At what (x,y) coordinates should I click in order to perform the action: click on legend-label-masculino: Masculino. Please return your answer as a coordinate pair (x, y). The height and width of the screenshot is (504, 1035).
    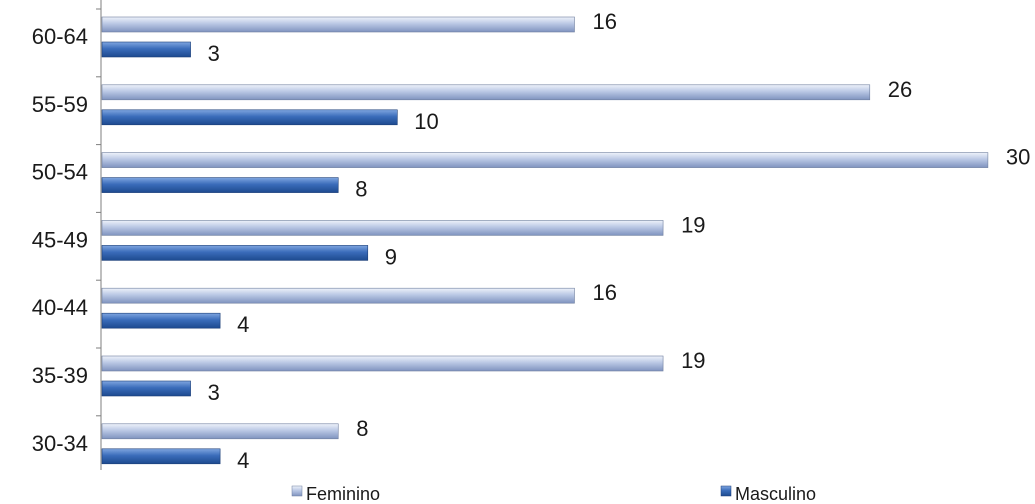
    Looking at the image, I should click on (775, 494).